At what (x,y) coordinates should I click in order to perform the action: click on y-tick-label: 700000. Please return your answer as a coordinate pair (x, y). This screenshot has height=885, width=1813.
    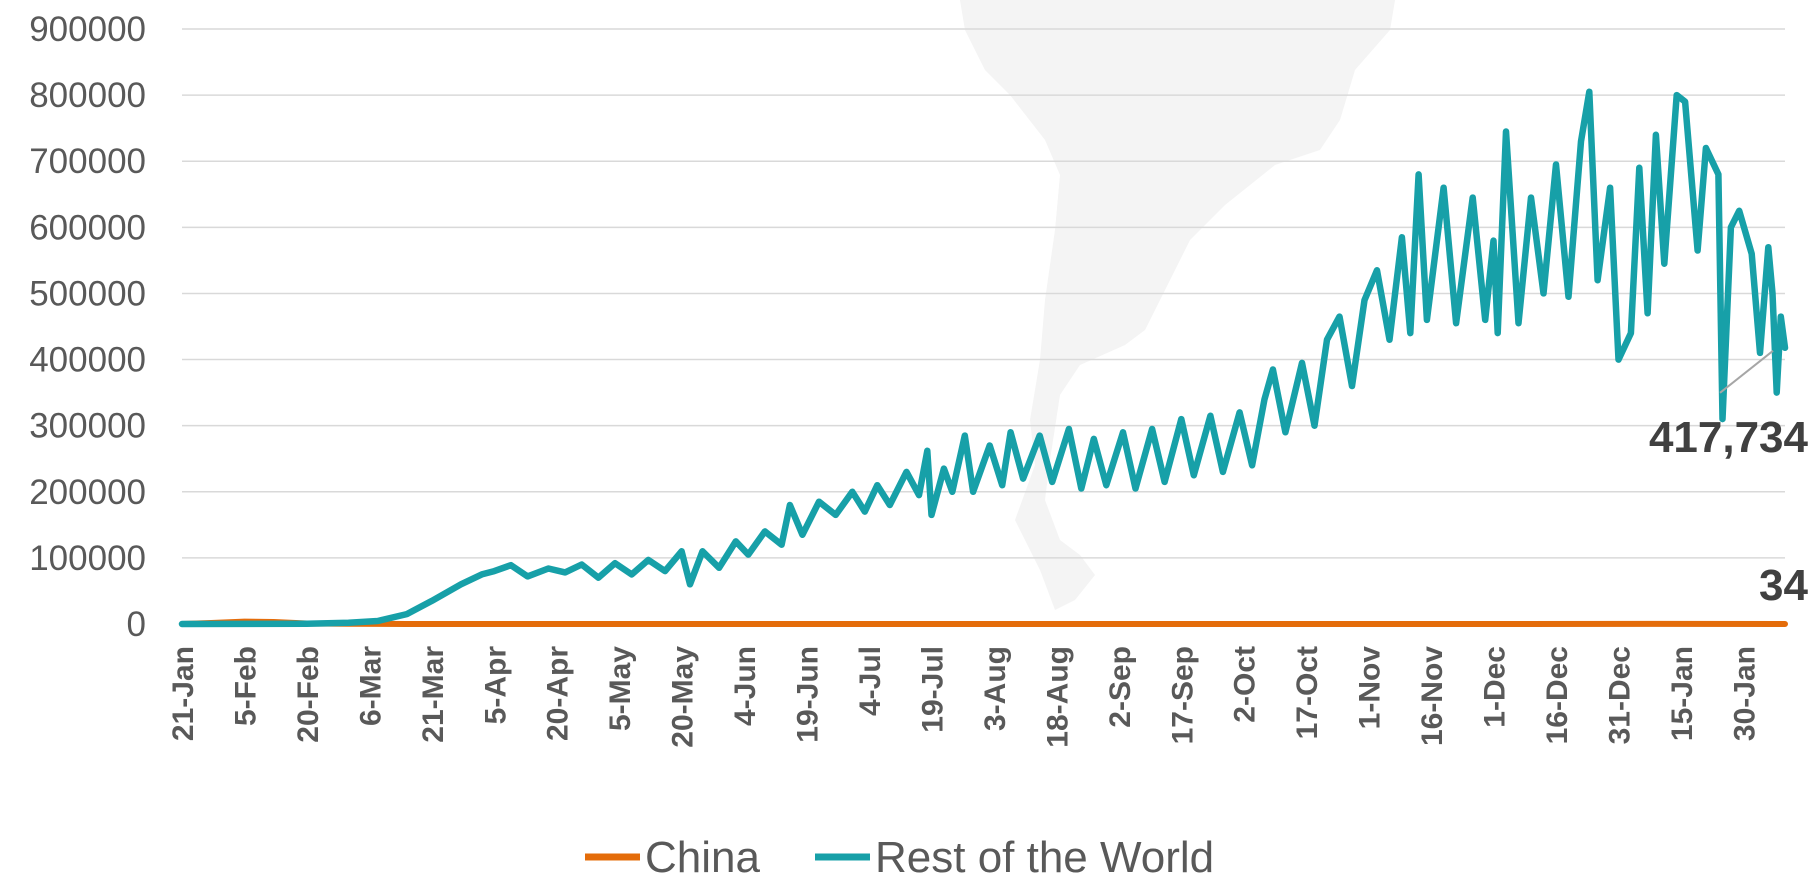
    Looking at the image, I should click on (87, 161).